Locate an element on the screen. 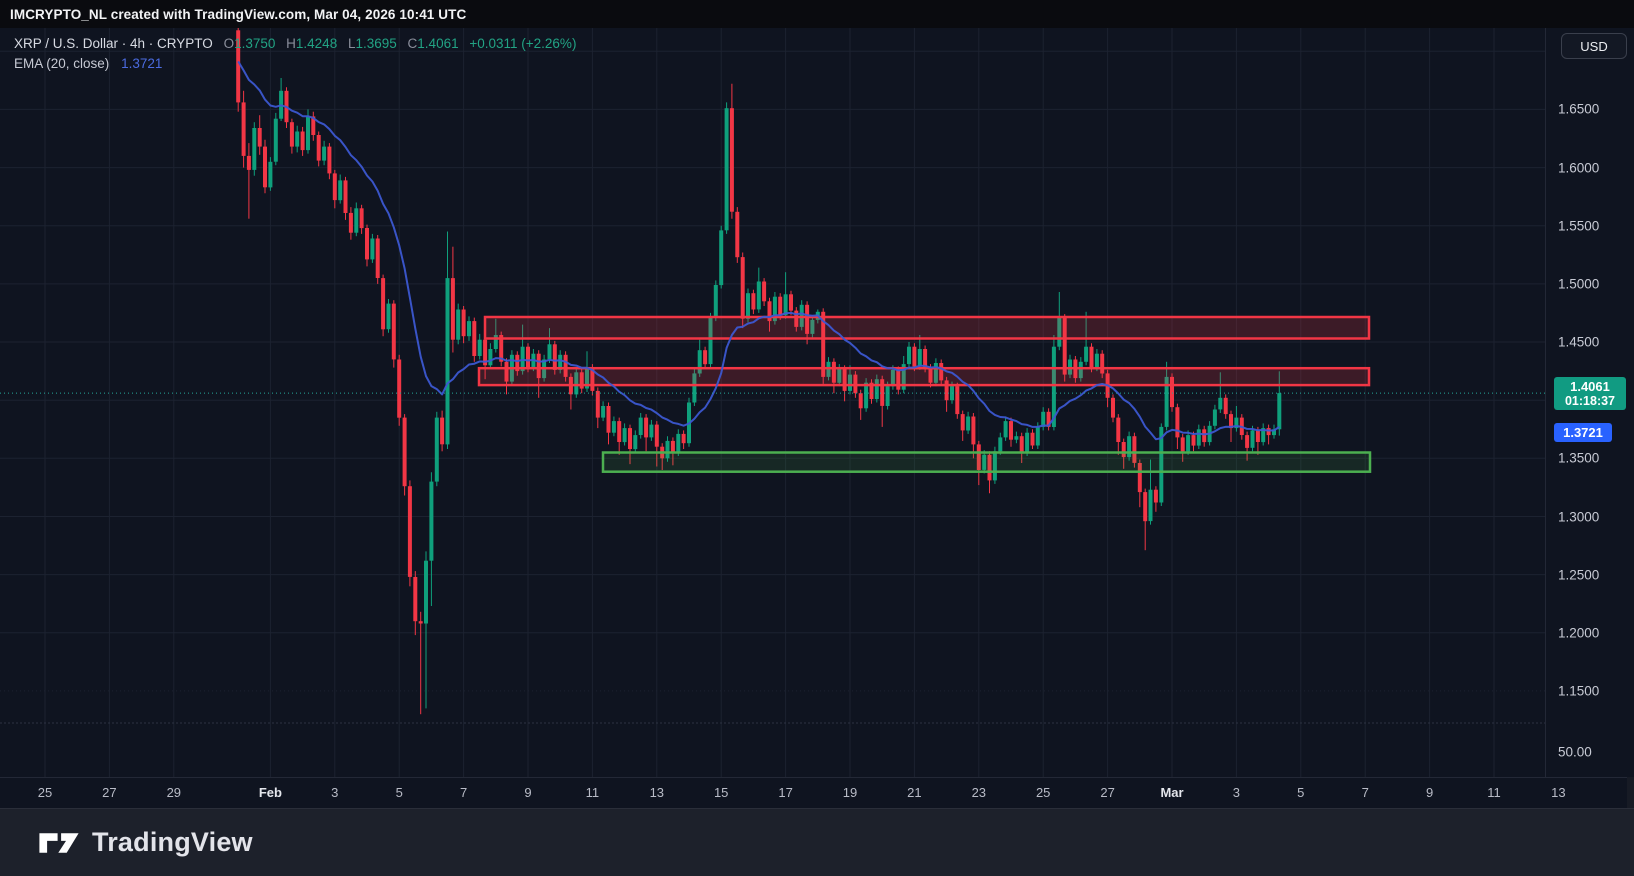  price-axis-label: 1.4500 is located at coordinates (1579, 342).